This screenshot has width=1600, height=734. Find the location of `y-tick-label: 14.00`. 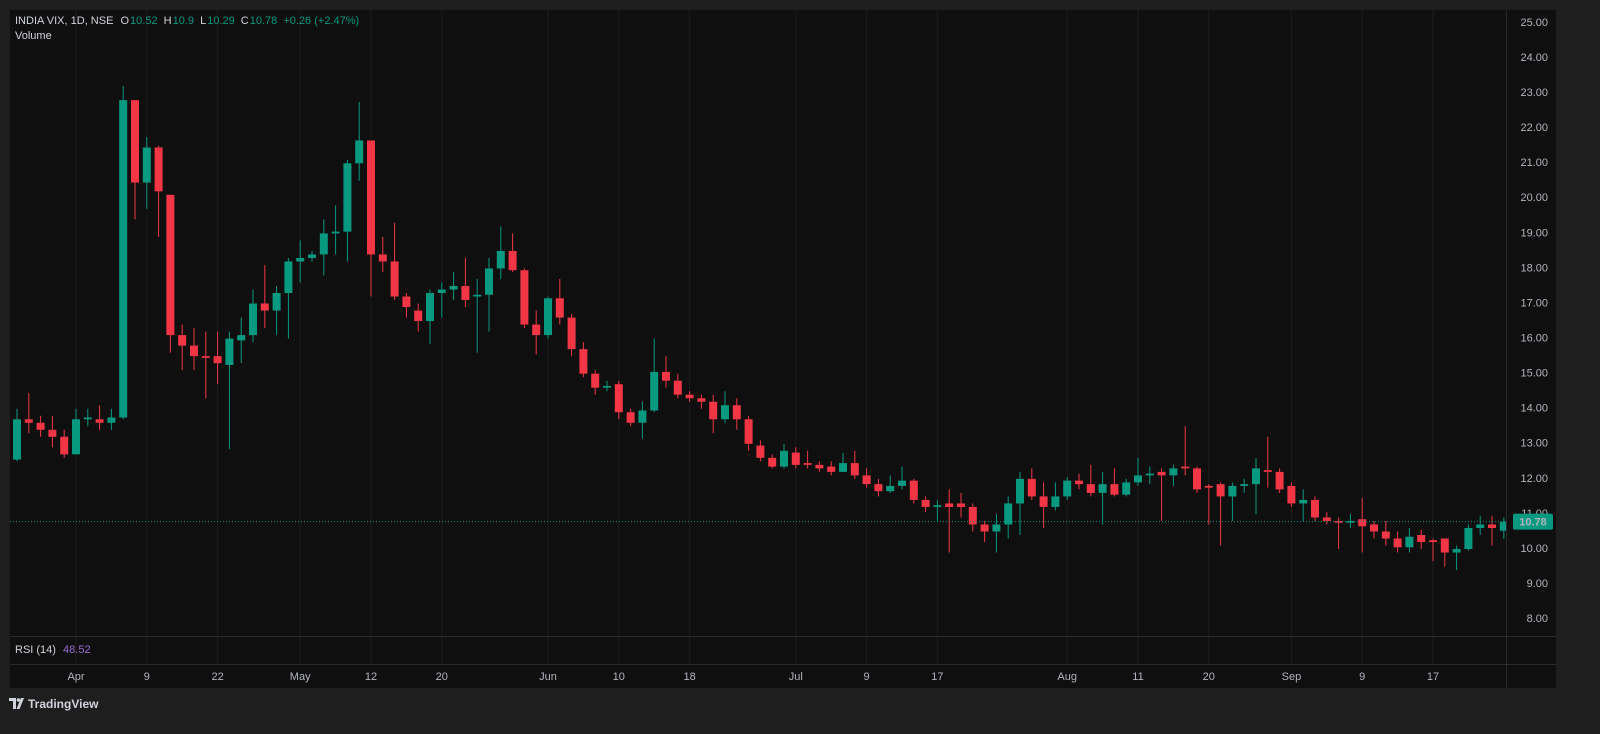

y-tick-label: 14.00 is located at coordinates (1534, 409).